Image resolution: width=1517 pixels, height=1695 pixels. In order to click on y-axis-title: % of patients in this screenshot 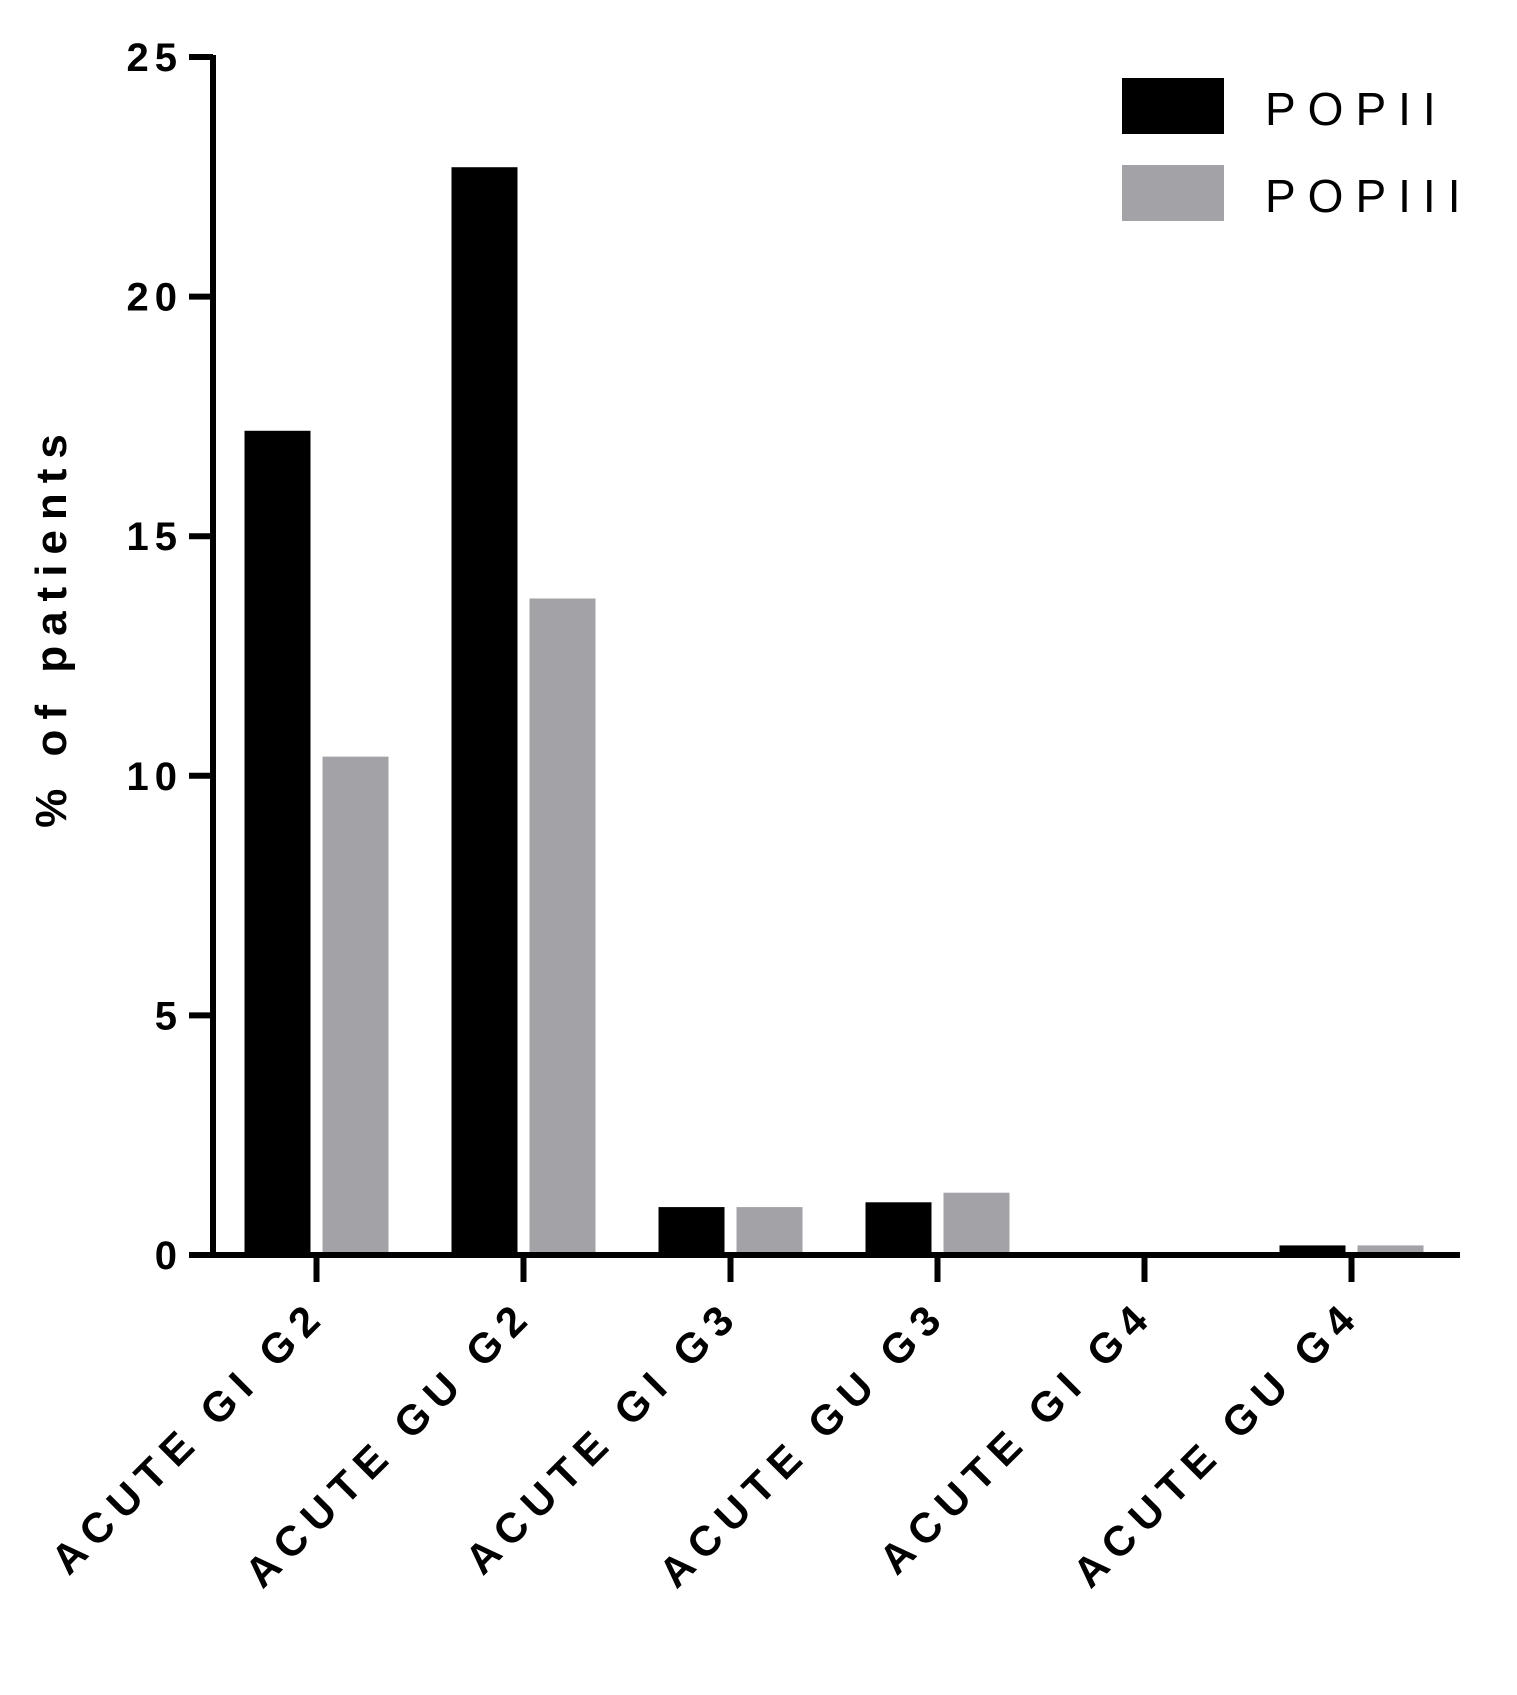, I will do `click(51, 626)`.